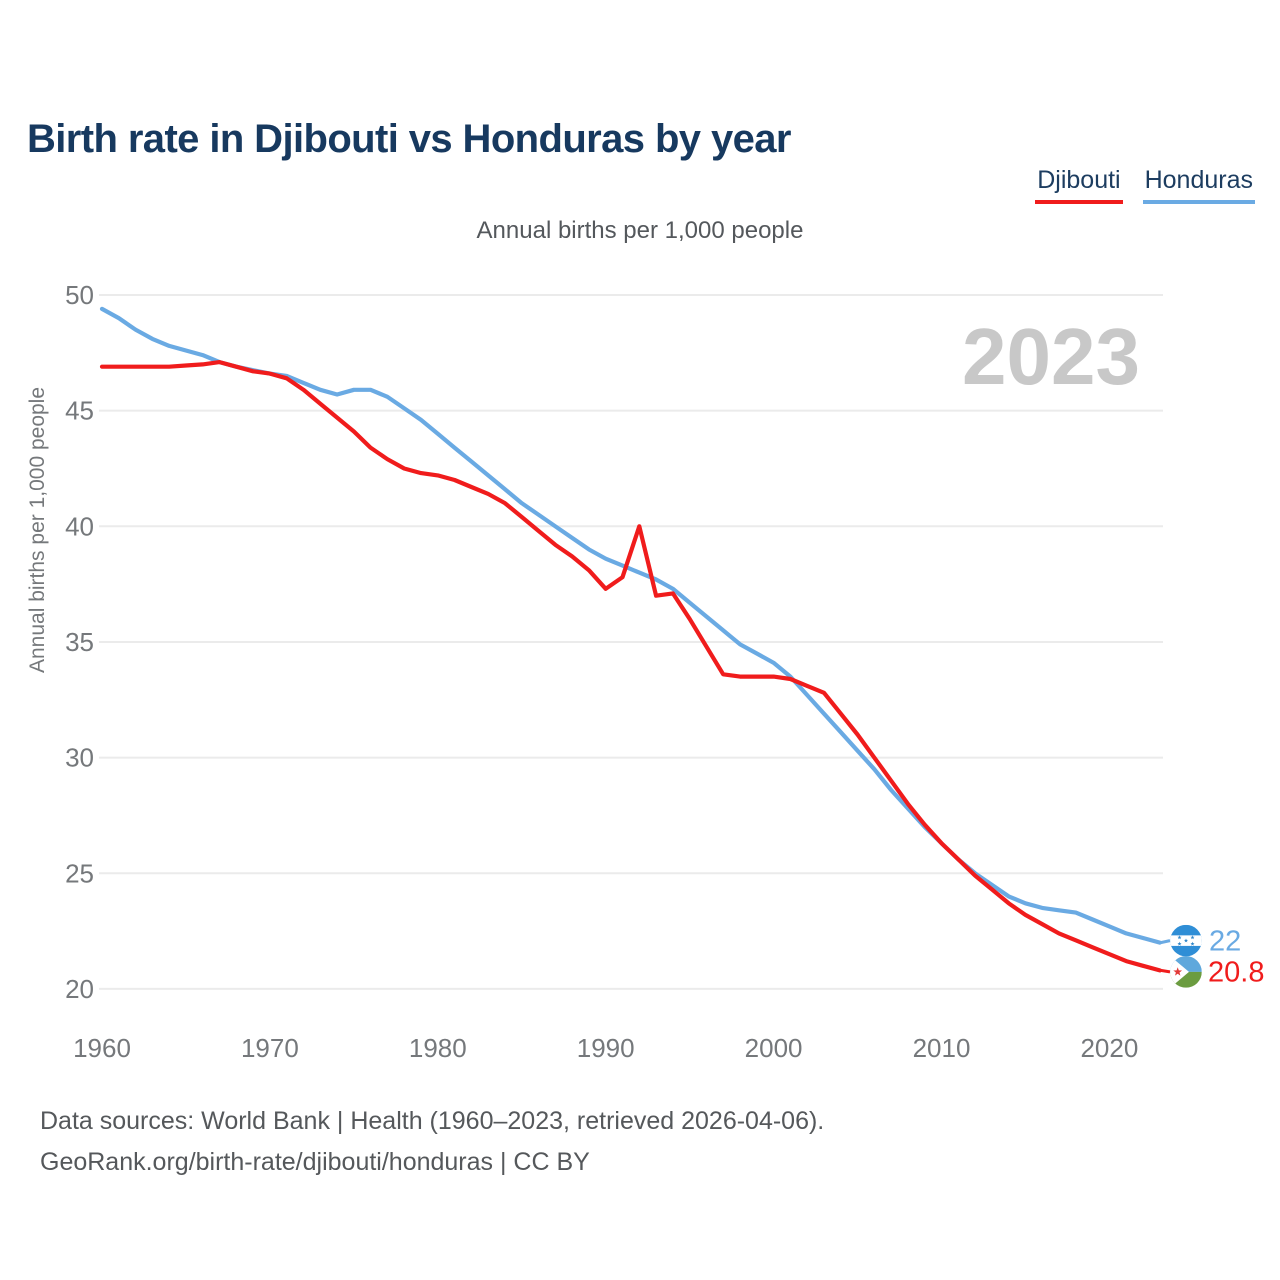 This screenshot has height=1280, width=1280. What do you see at coordinates (640, 230) in the screenshot?
I see `chart-subtitle: Annual births per 1,000 people` at bounding box center [640, 230].